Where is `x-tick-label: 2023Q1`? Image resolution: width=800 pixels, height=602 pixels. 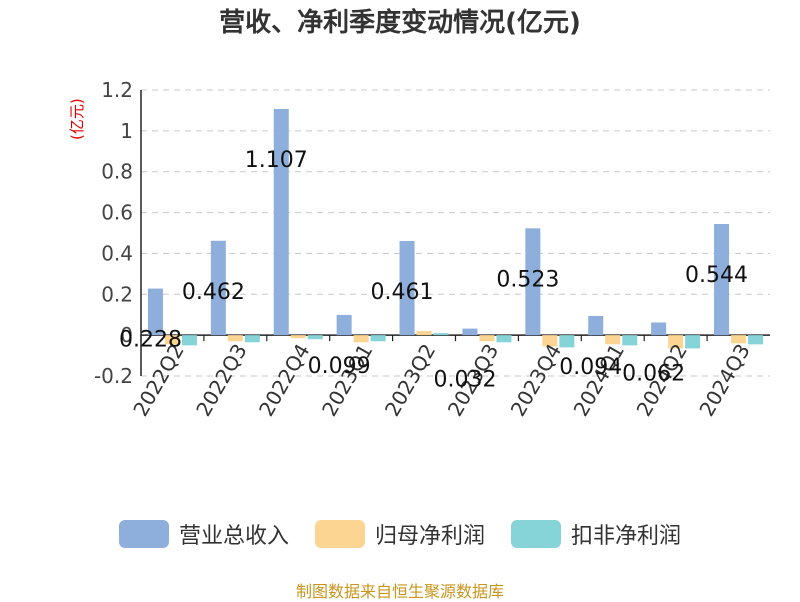 x-tick-label: 2023Q1 is located at coordinates (347, 380).